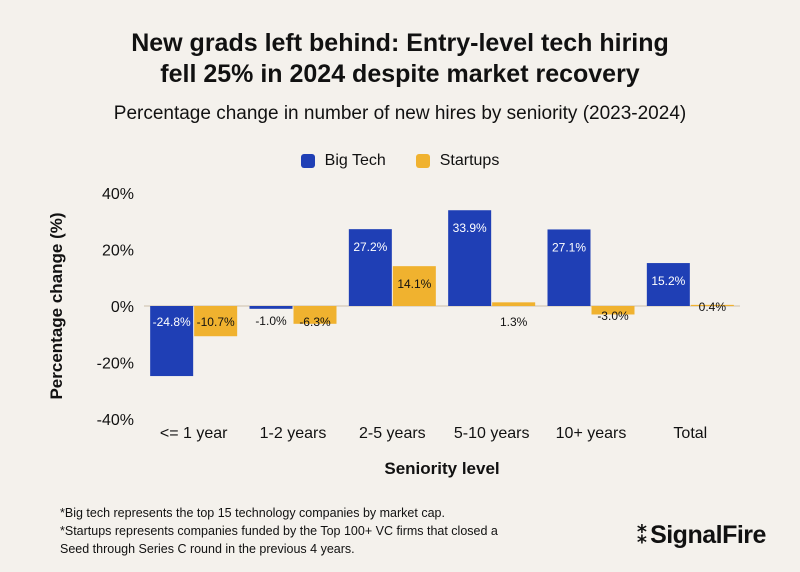 The height and width of the screenshot is (572, 800). I want to click on y-tick-label: -40%, so click(115, 420).